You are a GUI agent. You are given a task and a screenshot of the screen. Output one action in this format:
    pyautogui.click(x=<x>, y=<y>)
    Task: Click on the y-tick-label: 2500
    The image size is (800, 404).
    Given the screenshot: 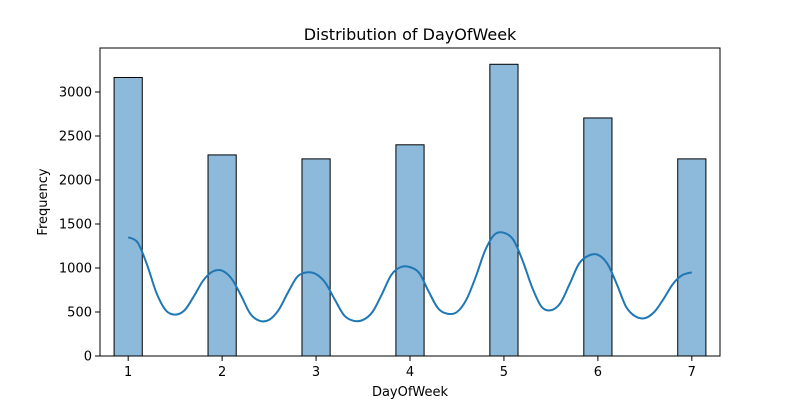 What is the action you would take?
    pyautogui.click(x=75, y=137)
    